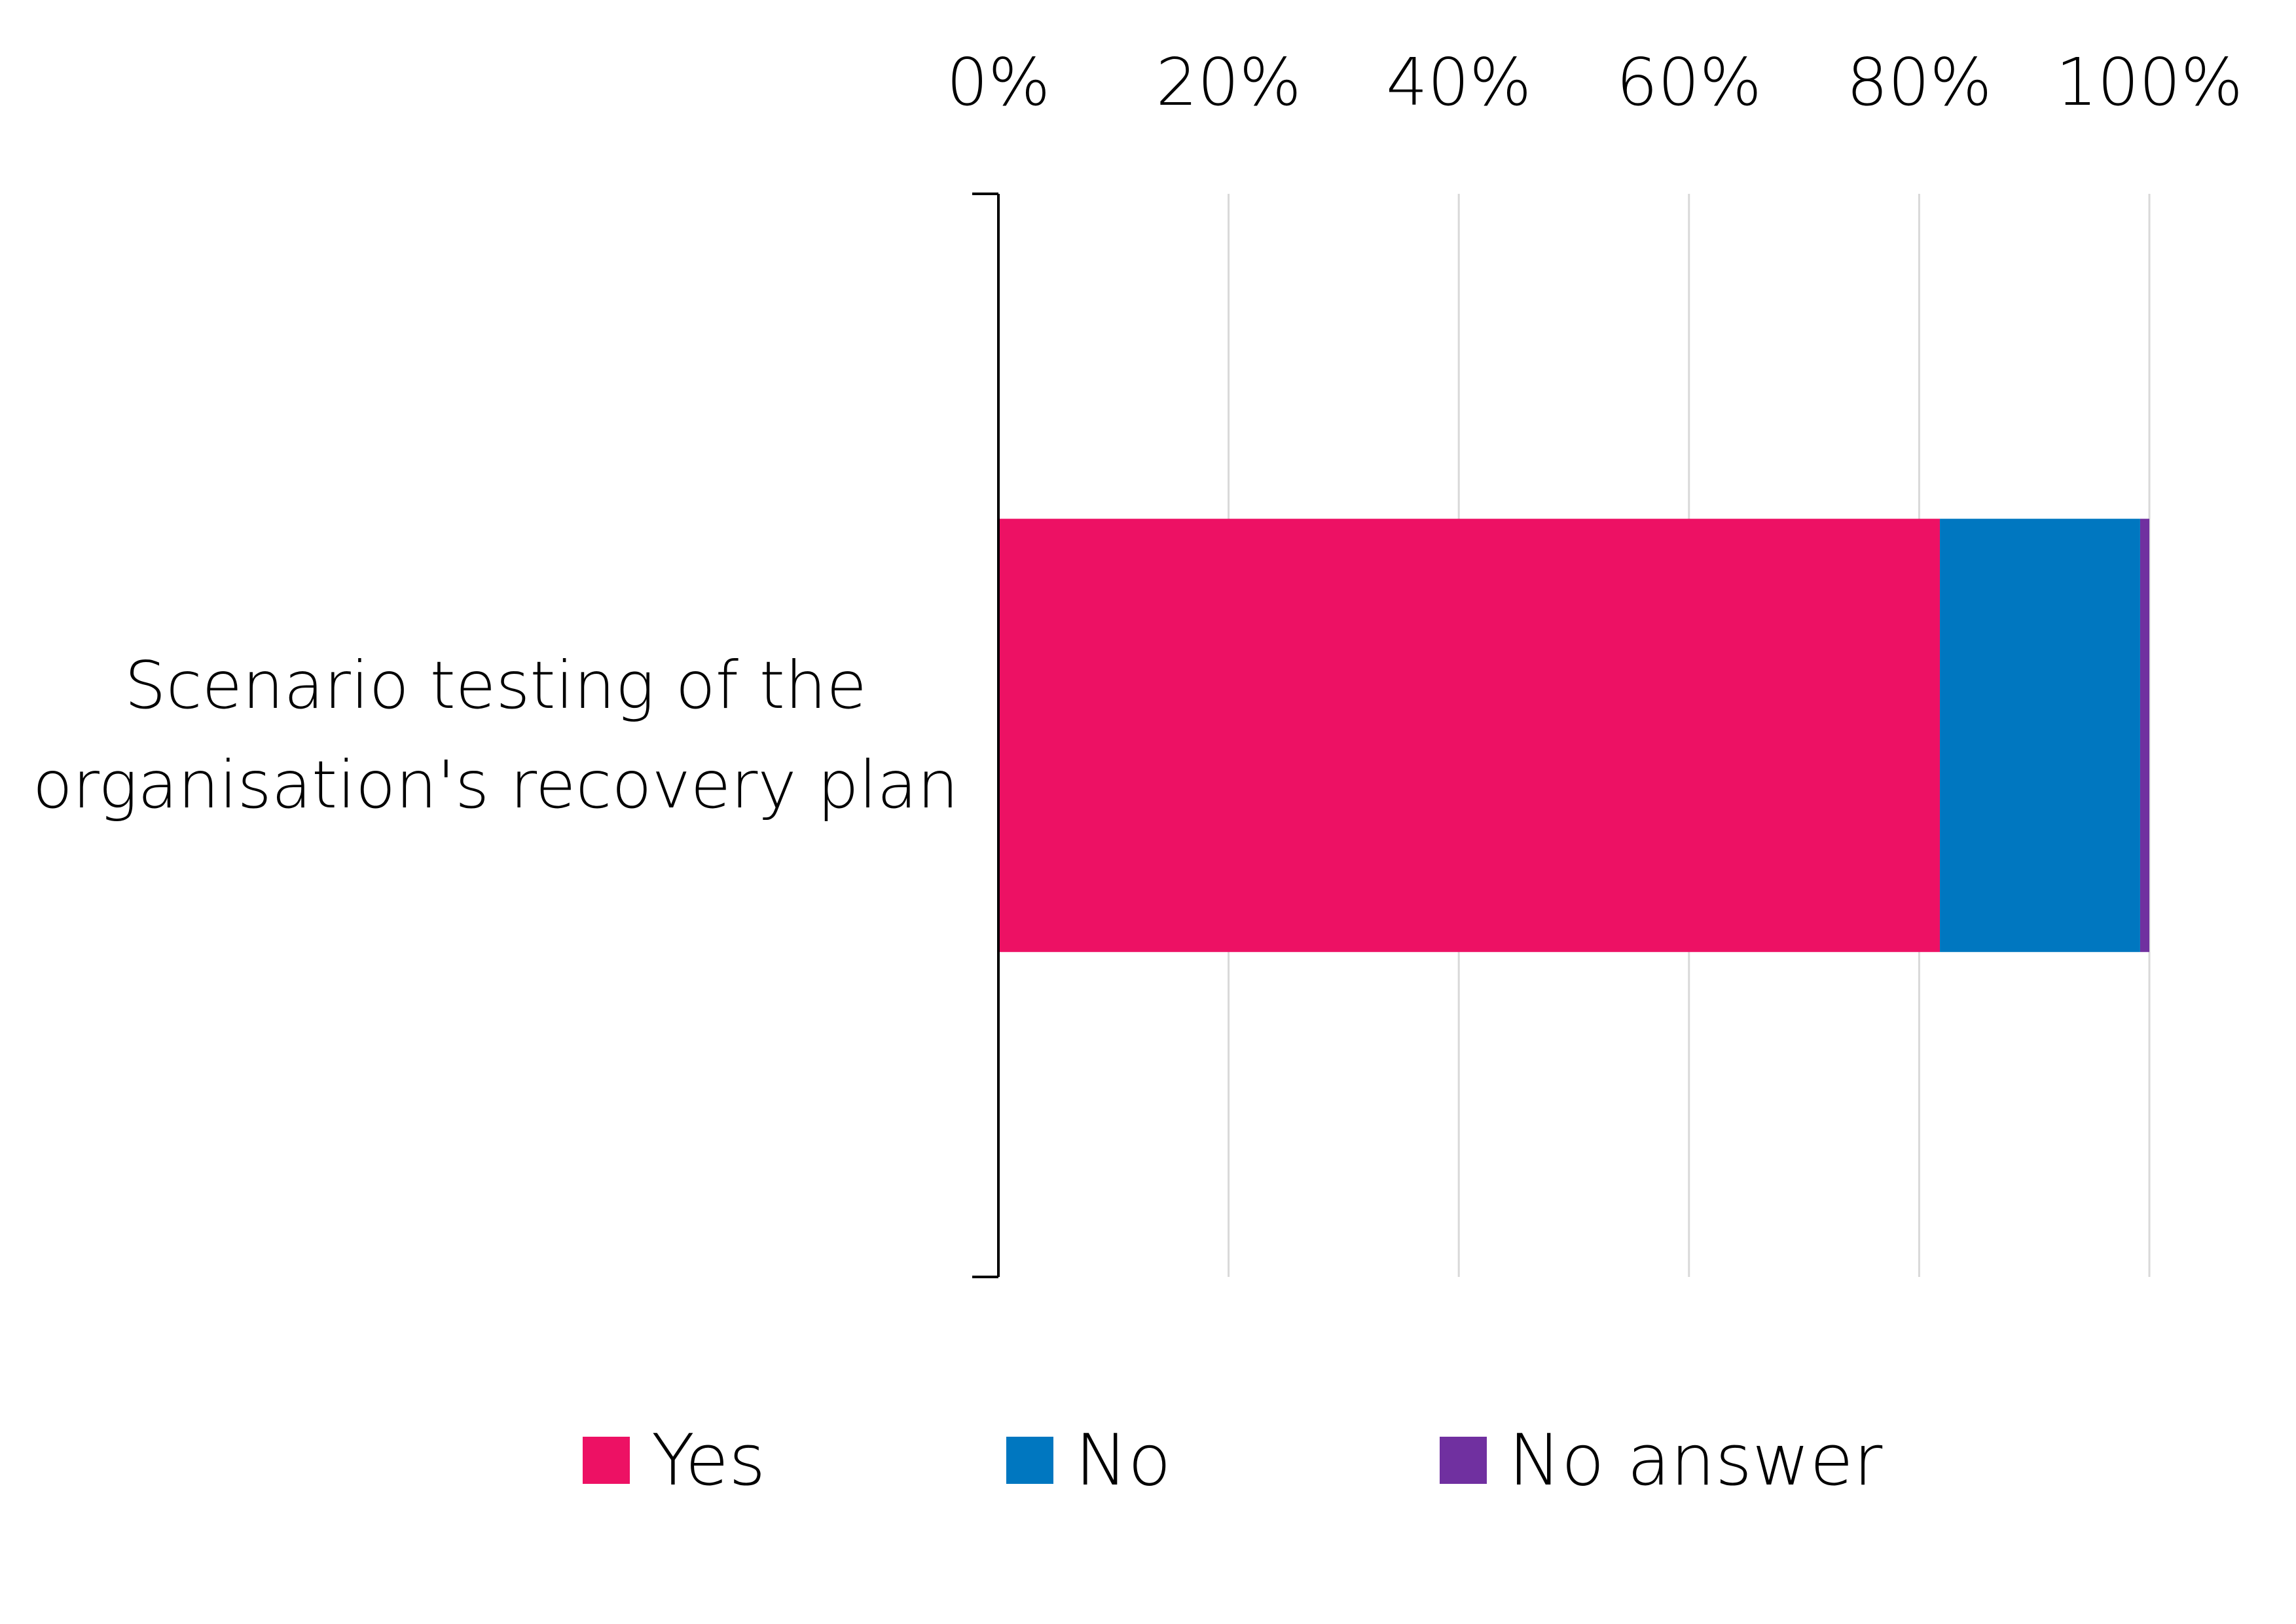  I want to click on bars, so click(1573, 735).